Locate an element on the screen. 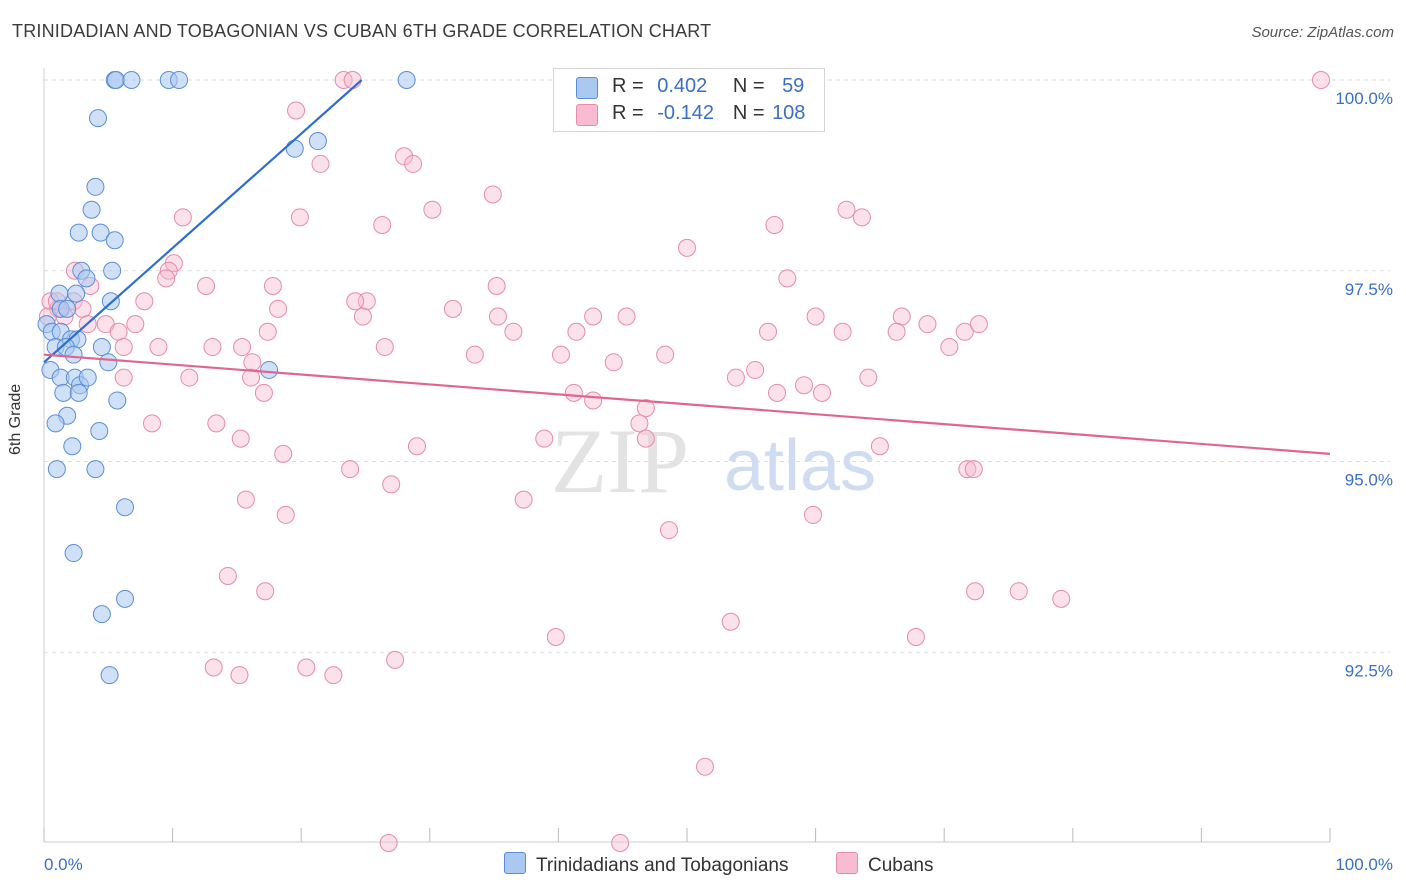 This screenshot has height=892, width=1406. y-tick-label: 100.0% is located at coordinates (1364, 98).